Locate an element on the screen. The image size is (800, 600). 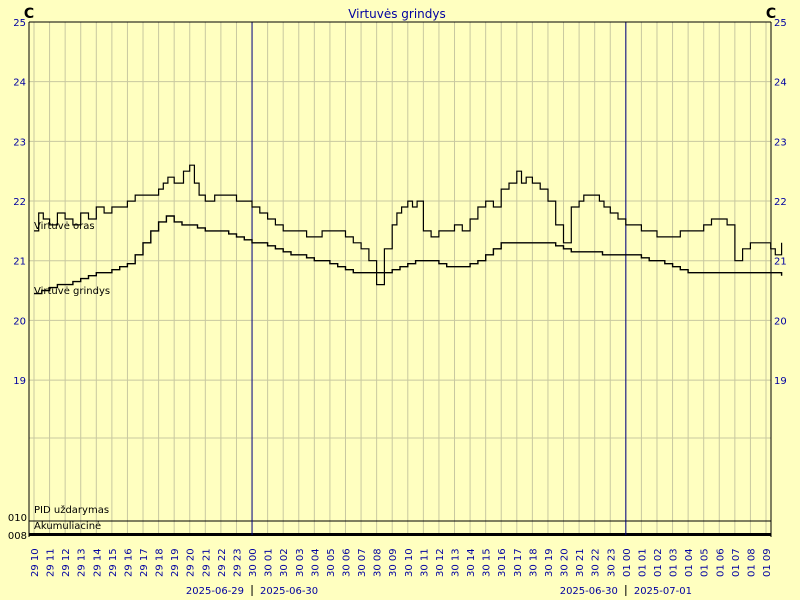
x-tick-label: 01 04 is located at coordinates (689, 562).